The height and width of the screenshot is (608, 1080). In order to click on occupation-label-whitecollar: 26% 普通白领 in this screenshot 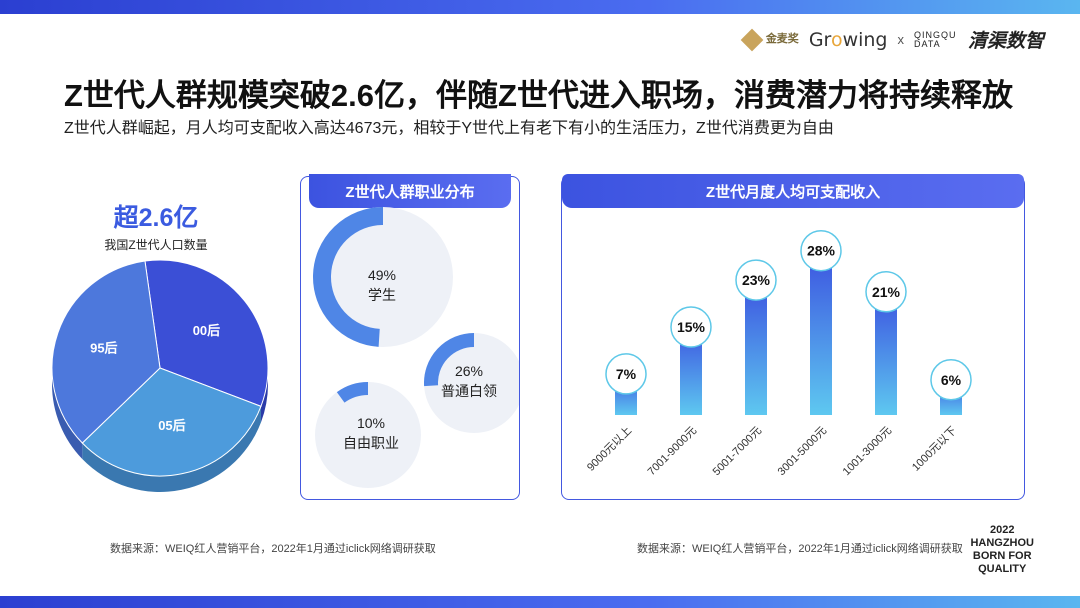, I will do `click(469, 381)`.